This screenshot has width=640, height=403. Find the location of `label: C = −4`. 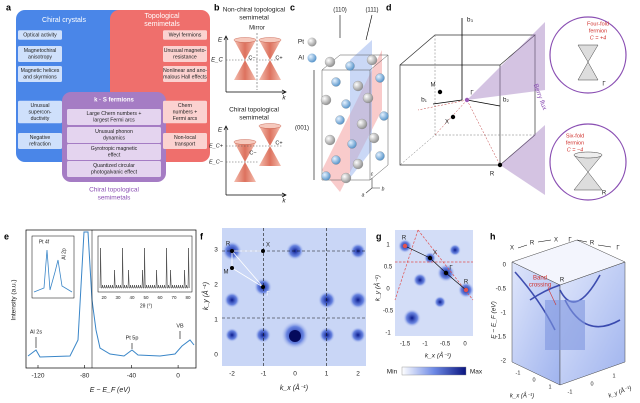

label: C = −4 is located at coordinates (575, 150).